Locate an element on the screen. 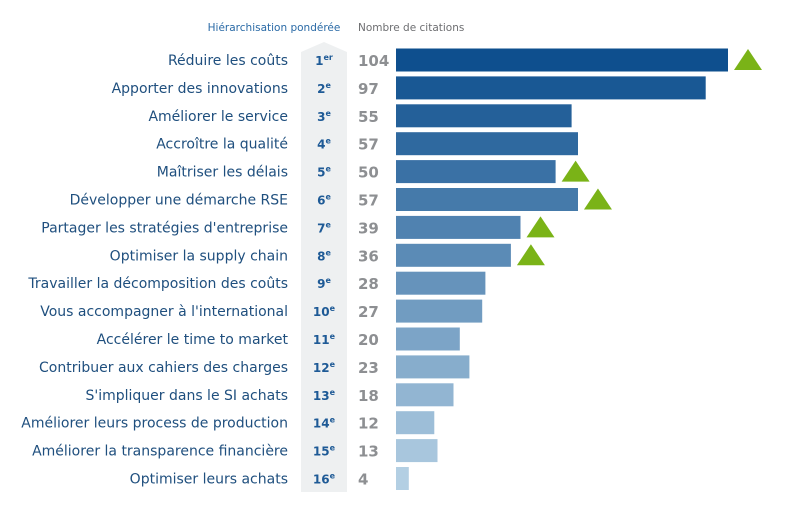 The image size is (800, 523). rank-label: 9e is located at coordinates (324, 283).